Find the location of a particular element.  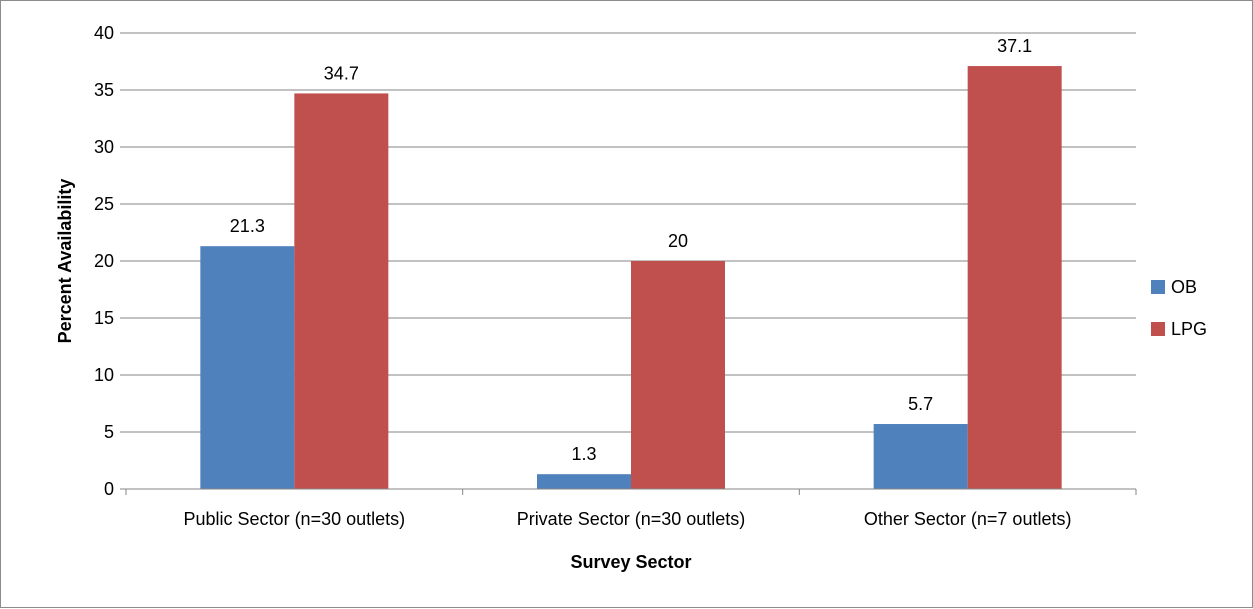

data-label: 20 is located at coordinates (678, 241).